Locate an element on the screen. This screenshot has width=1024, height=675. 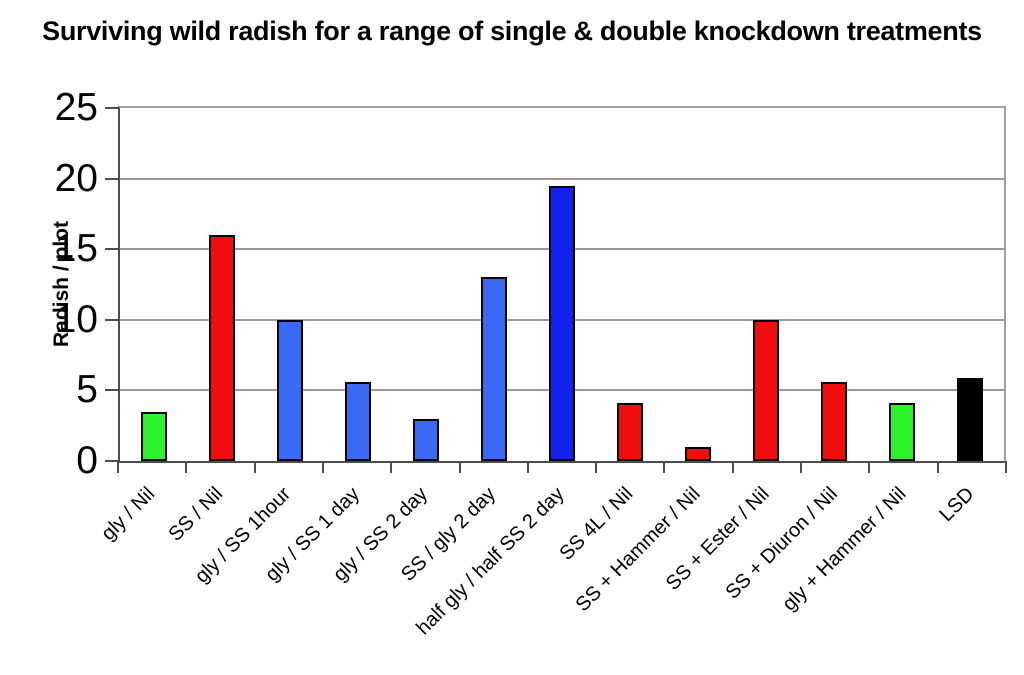
bar-gly-hammer-nil is located at coordinates (902, 432).